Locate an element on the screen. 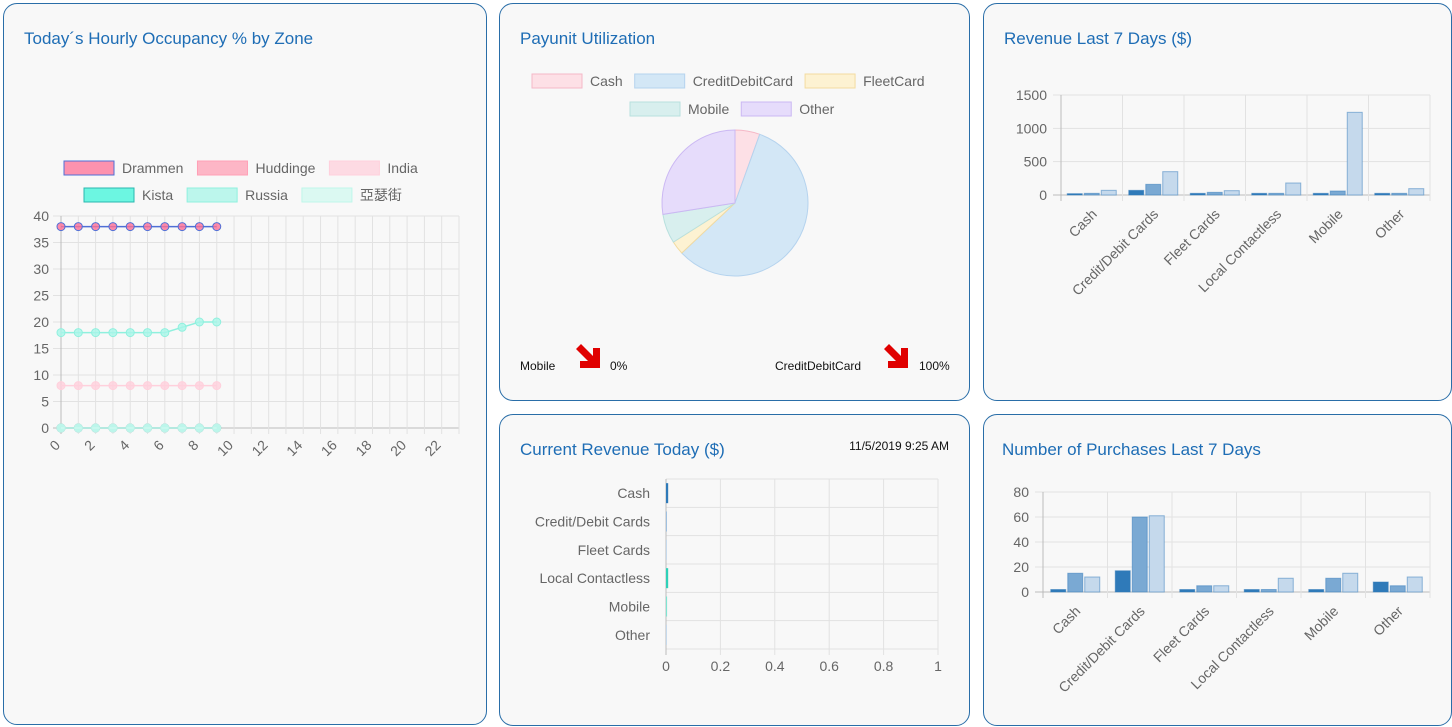  x-tick-label: 16 is located at coordinates (329, 448).